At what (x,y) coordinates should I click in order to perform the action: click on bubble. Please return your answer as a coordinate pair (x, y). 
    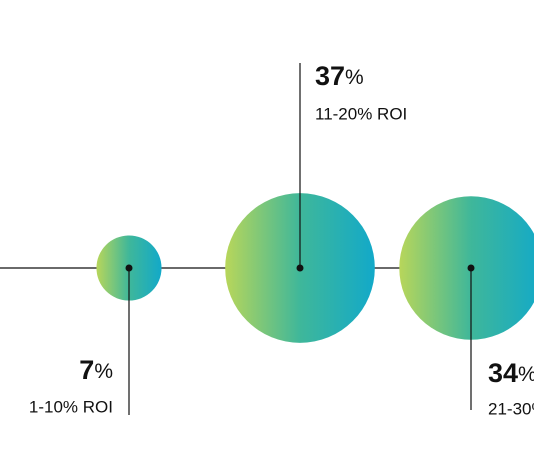
    Looking at the image, I should click on (466, 268).